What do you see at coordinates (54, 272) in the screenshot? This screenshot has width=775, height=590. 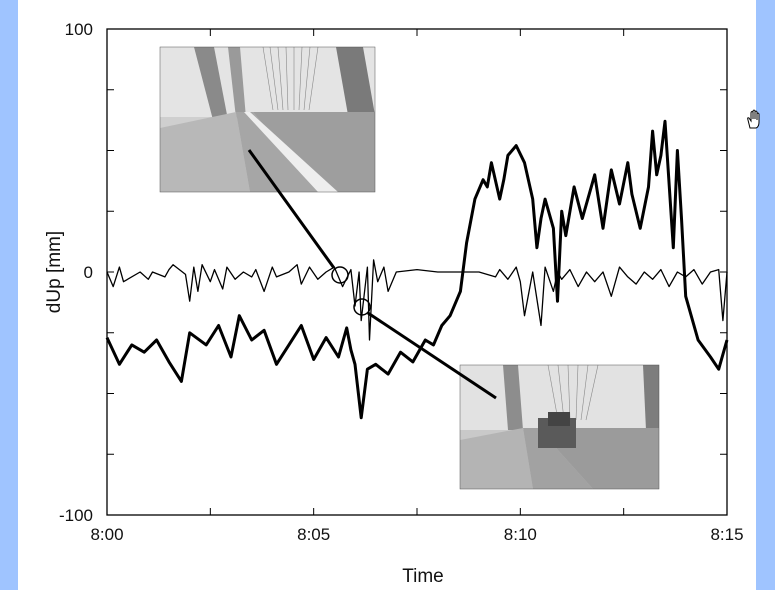 I see `y-axis-label: dUp [mm]` at bounding box center [54, 272].